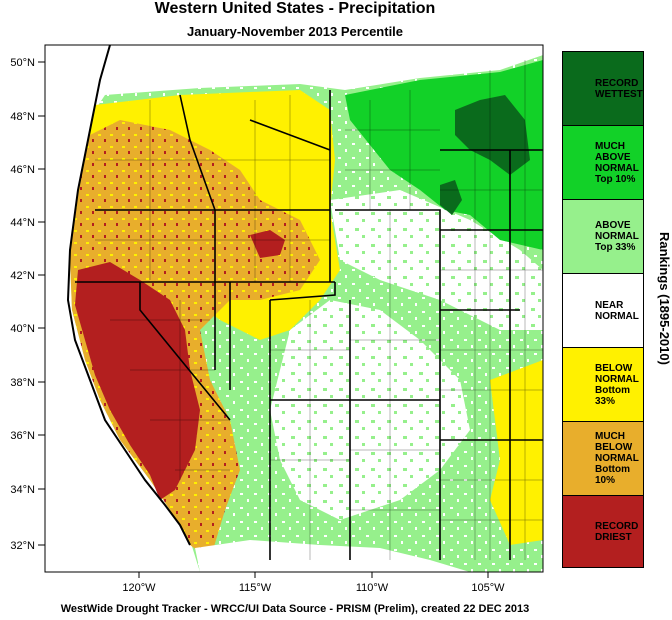  What do you see at coordinates (370, 410) in the screenshot?
I see `near-normal-region` at bounding box center [370, 410].